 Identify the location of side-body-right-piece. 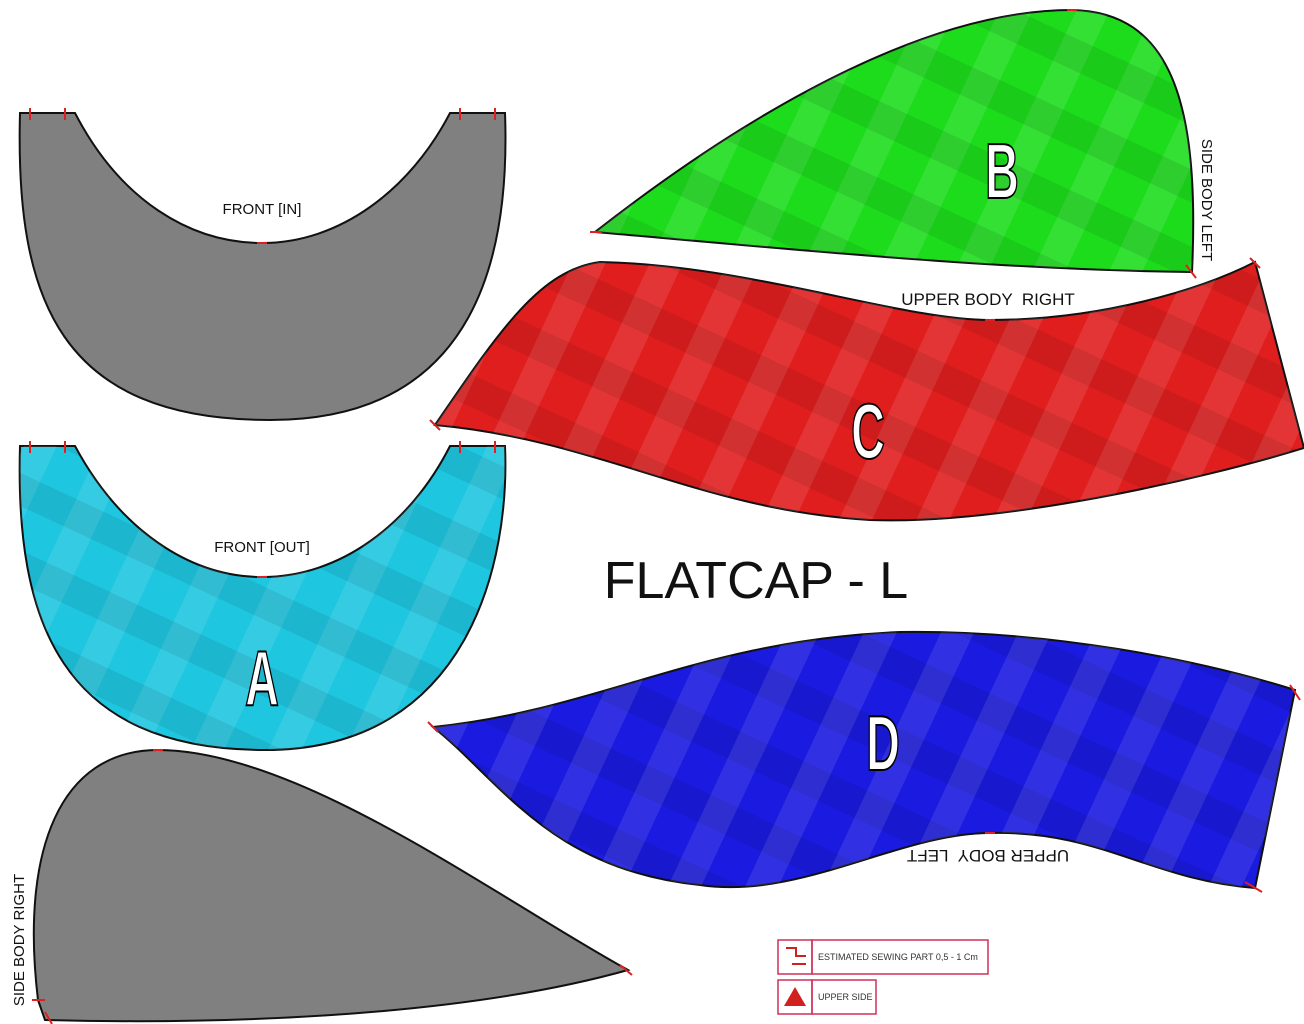
(331, 885).